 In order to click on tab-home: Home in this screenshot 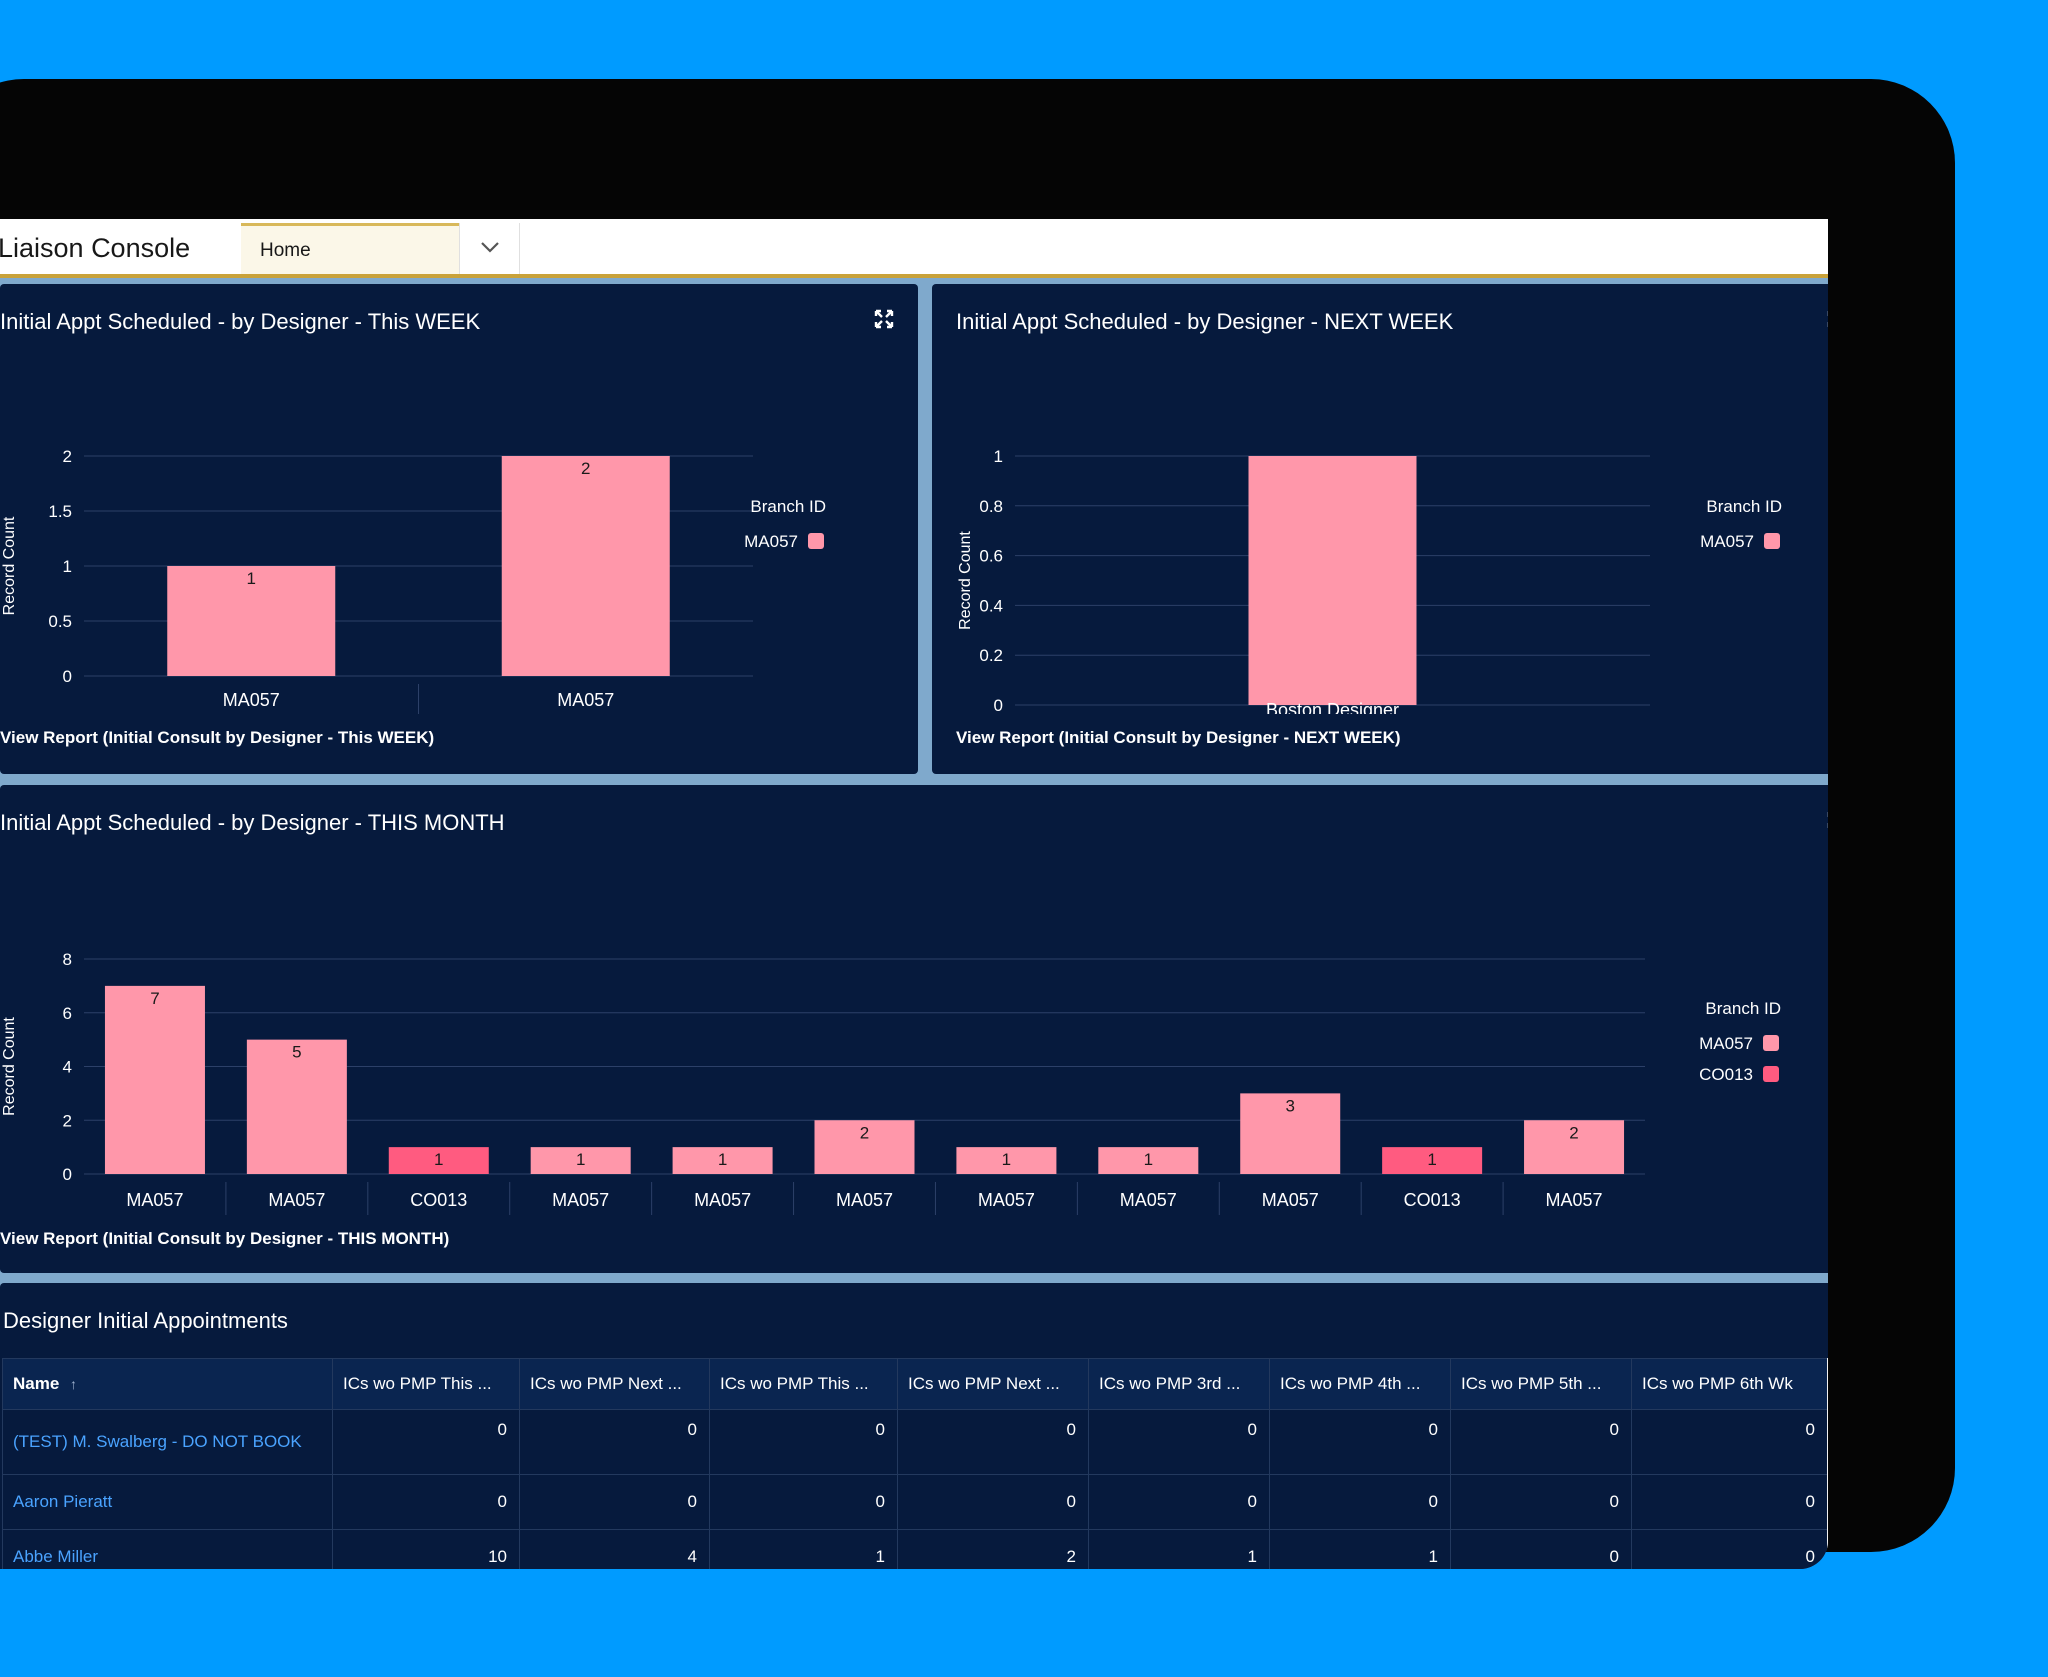, I will do `click(350, 248)`.